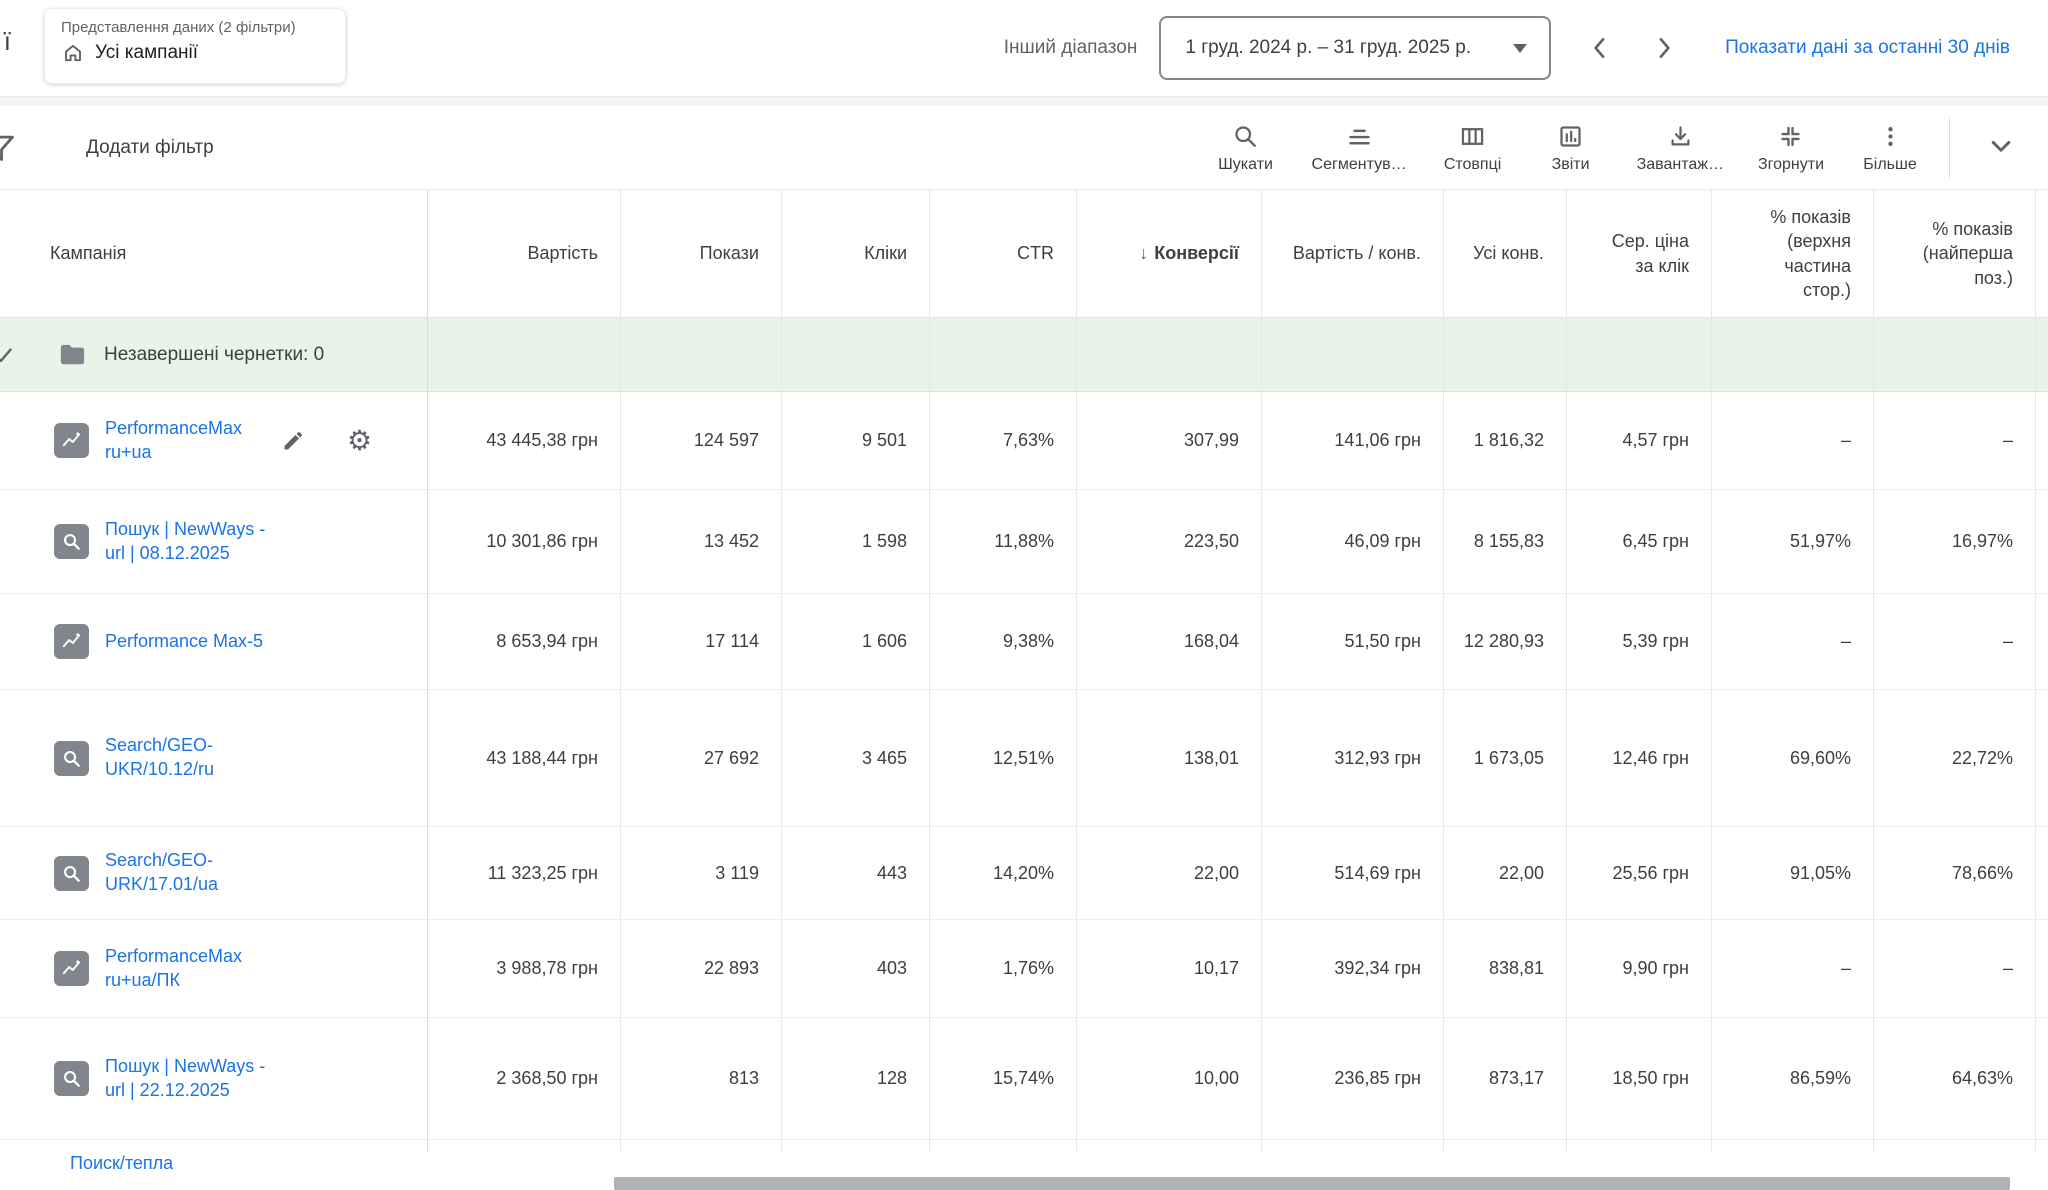 This screenshot has width=2048, height=1190. What do you see at coordinates (1954, 253) in the screenshot?
I see `column-header-impr-abs-top: % показів (найперша поз.)` at bounding box center [1954, 253].